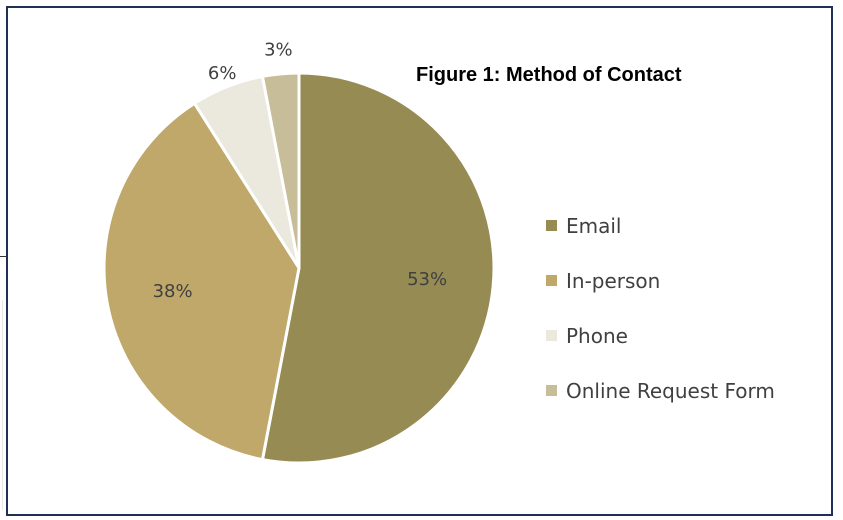 The height and width of the screenshot is (520, 843). What do you see at coordinates (613, 280) in the screenshot?
I see `legend-label: In-person` at bounding box center [613, 280].